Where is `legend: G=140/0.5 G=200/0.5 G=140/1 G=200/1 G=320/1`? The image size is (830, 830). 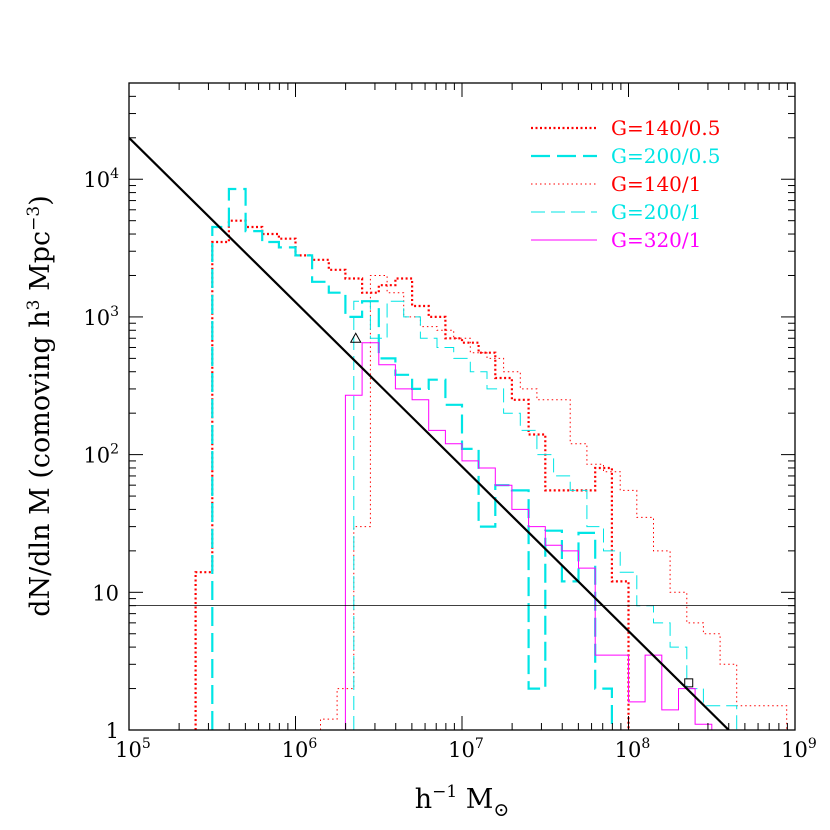
legend: G=140/0.5 G=200/0.5 G=140/1 G=200/1 G=320/1 is located at coordinates (625, 184).